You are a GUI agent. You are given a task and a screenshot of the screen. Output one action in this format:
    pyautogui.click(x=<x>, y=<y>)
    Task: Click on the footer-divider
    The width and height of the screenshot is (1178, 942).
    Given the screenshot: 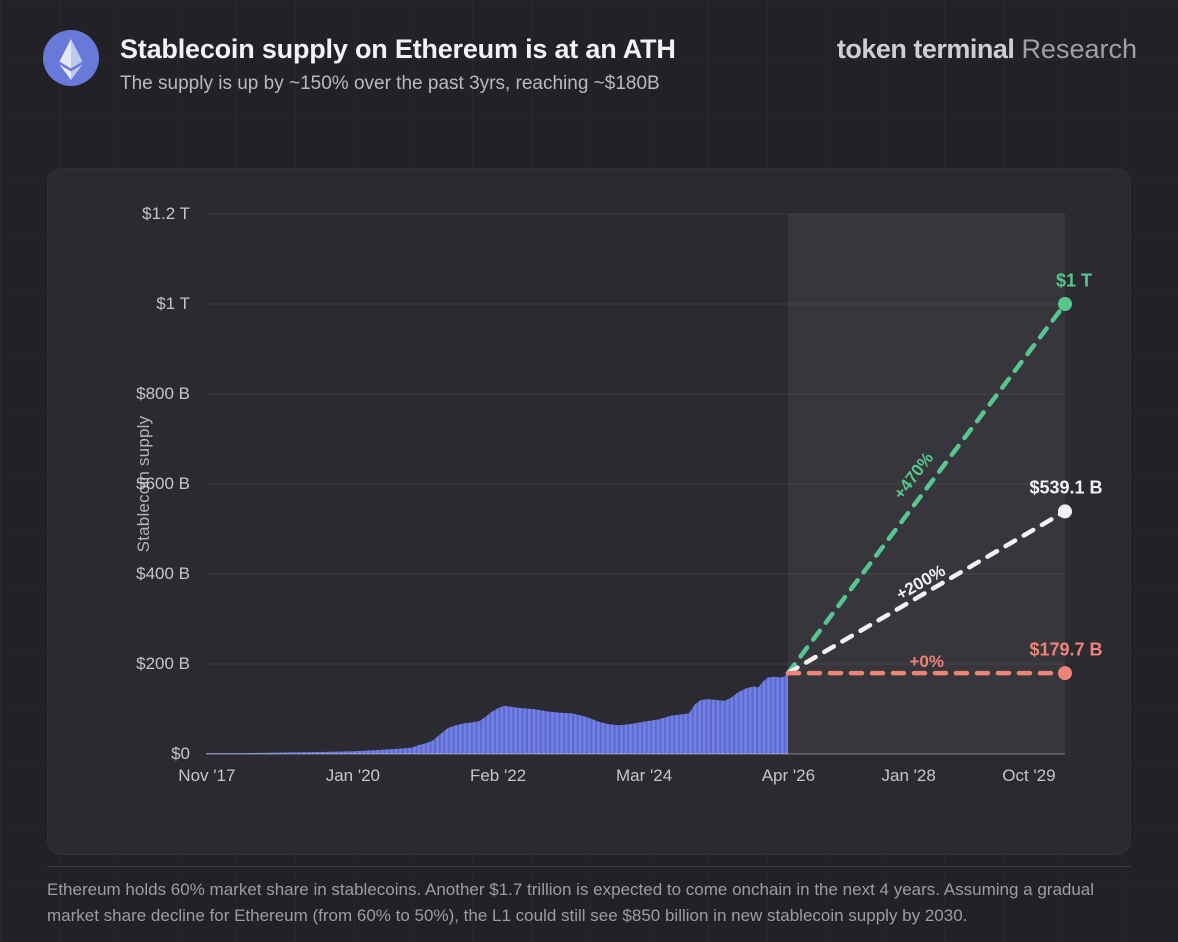 What is the action you would take?
    pyautogui.click(x=589, y=866)
    